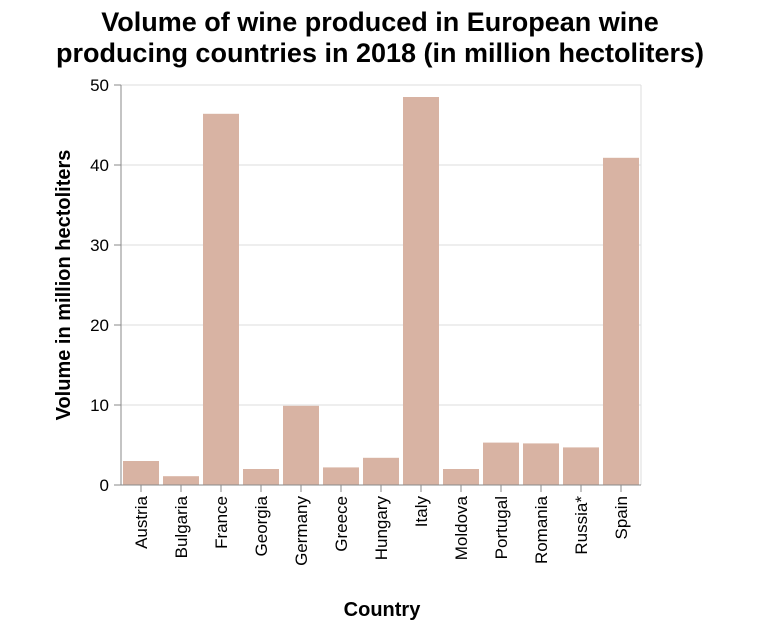  What do you see at coordinates (104, 485) in the screenshot?
I see `y-tick-label: 0` at bounding box center [104, 485].